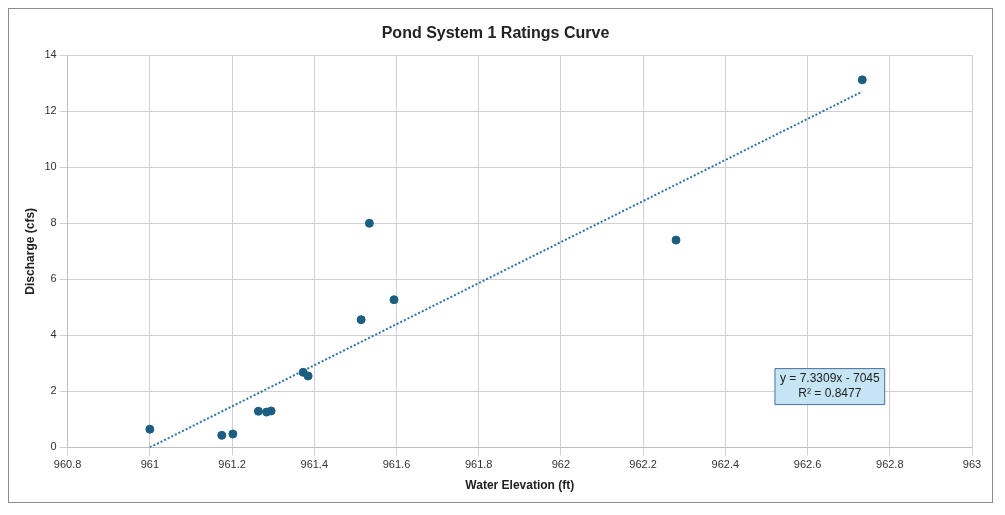 This screenshot has width=1005, height=515. What do you see at coordinates (890, 464) in the screenshot?
I see `x-tick-label: 962.8` at bounding box center [890, 464].